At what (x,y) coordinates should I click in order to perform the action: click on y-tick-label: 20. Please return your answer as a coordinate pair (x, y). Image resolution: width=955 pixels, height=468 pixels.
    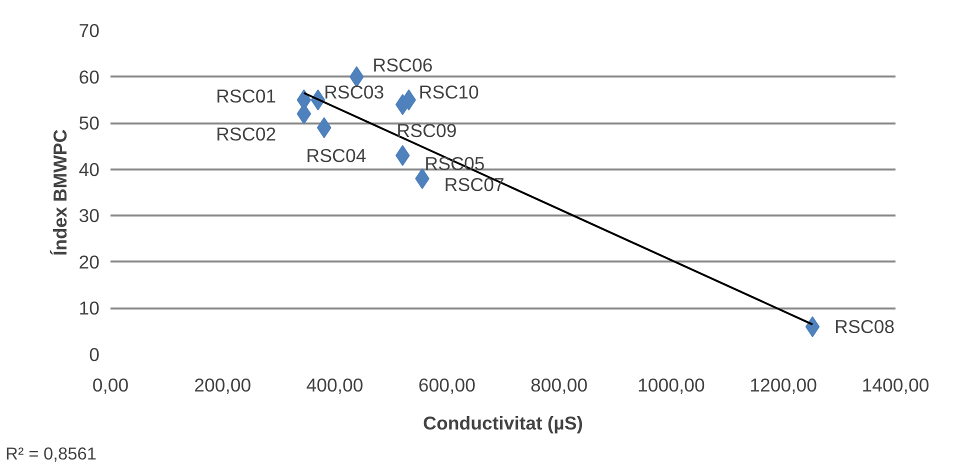
    Looking at the image, I should click on (89, 261).